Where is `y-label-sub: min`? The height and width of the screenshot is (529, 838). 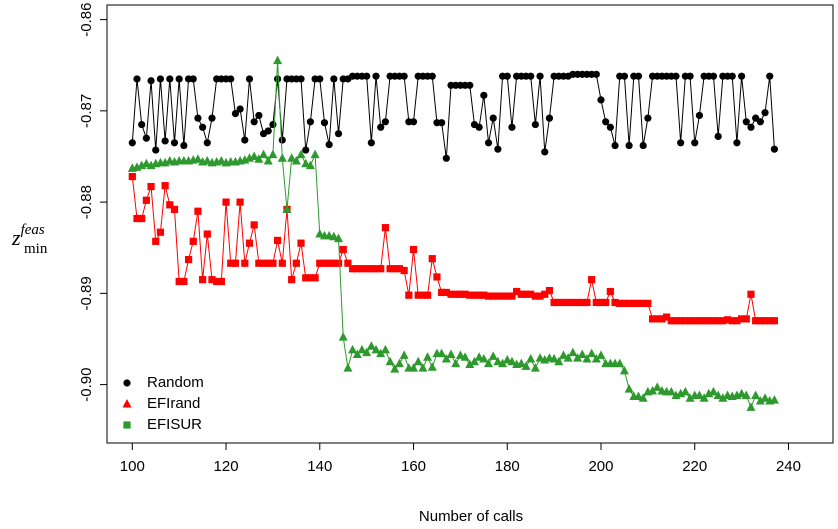
y-label-sub: min is located at coordinates (36, 249).